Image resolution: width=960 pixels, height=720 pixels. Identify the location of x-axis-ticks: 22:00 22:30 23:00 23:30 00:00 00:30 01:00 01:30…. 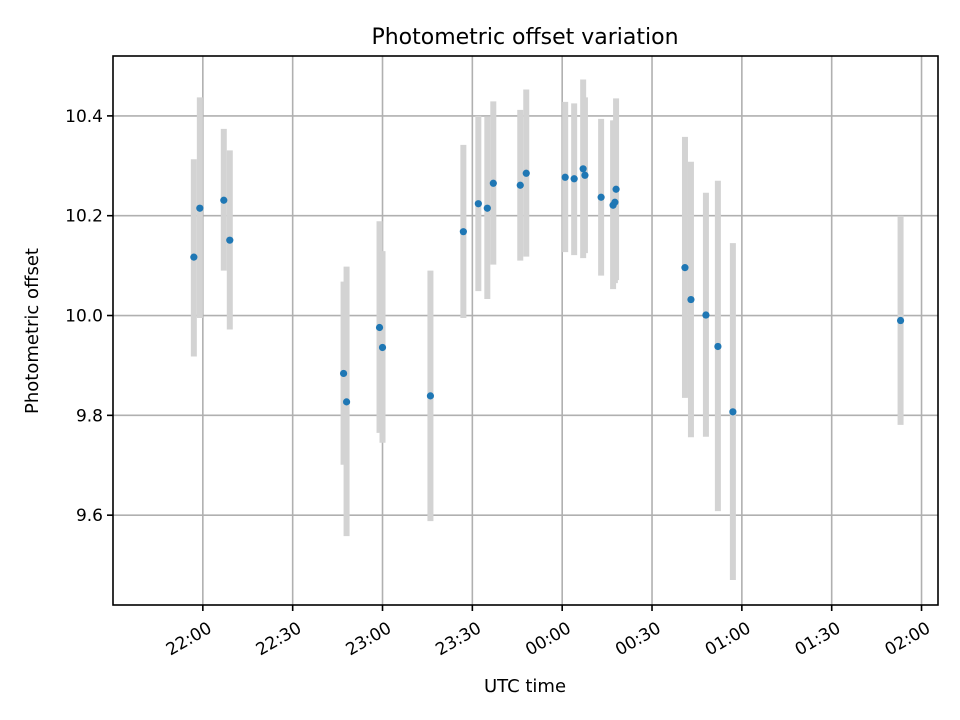
(548, 632).